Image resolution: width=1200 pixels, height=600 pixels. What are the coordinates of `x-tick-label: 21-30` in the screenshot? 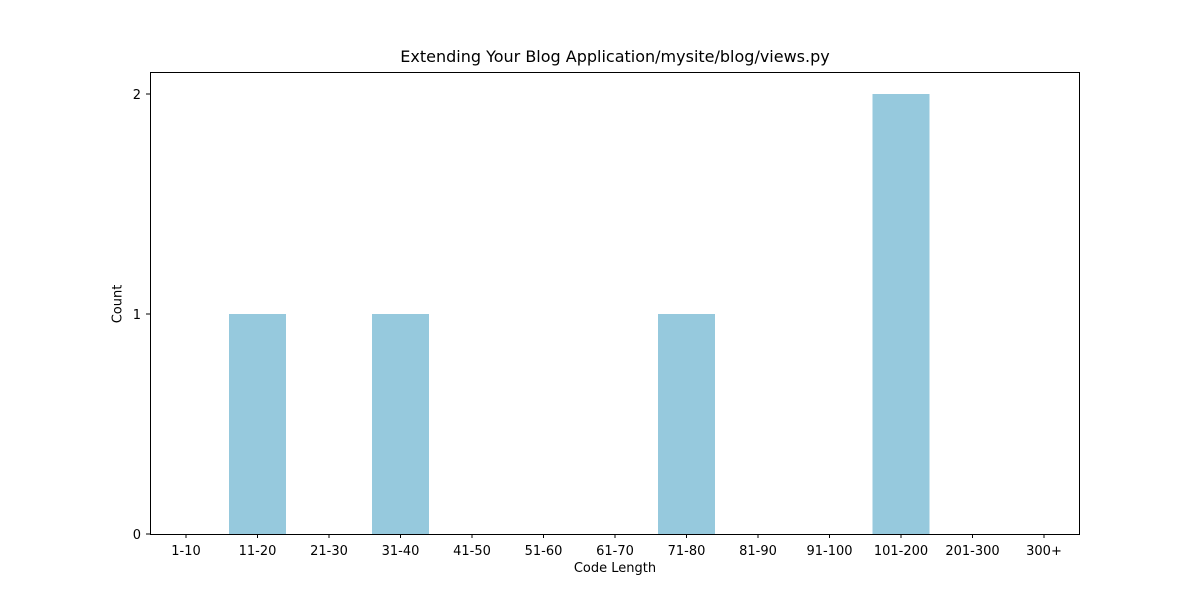 It's located at (329, 551).